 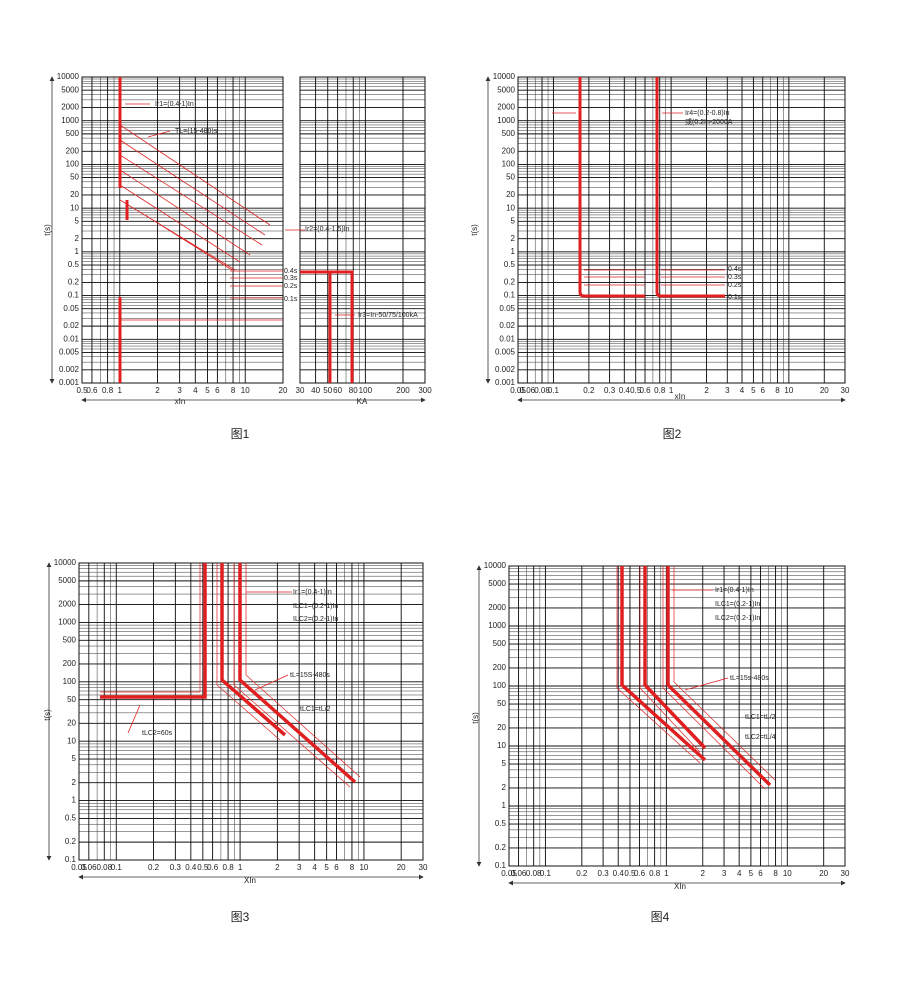 I want to click on annotation: Ir4=(0.2-0.8)In, so click(x=707, y=113).